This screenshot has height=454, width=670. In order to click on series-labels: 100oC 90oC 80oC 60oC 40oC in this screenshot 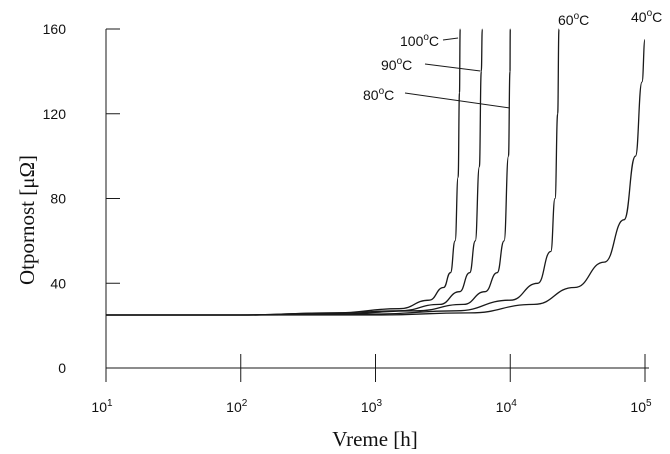, I will do `click(512, 55)`.